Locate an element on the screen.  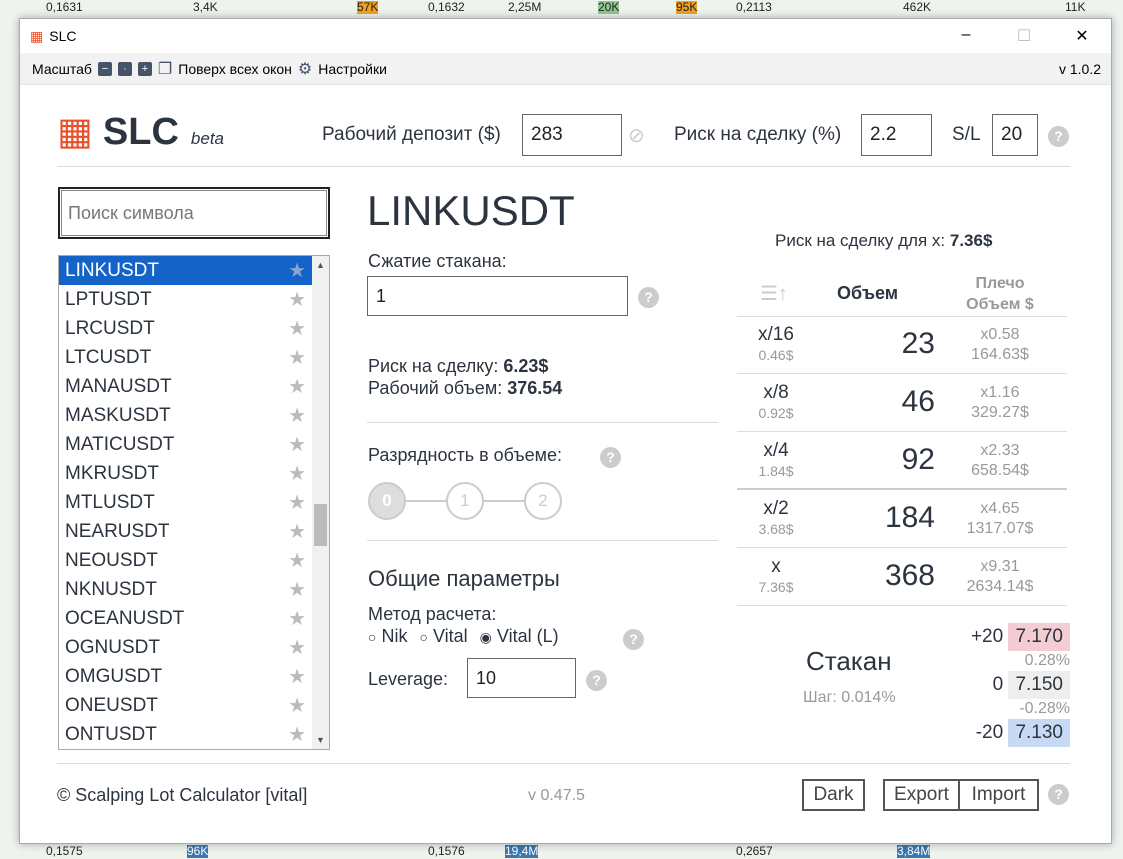
leverage-cell: x9.31 2634.14$ is located at coordinates (1000, 577).